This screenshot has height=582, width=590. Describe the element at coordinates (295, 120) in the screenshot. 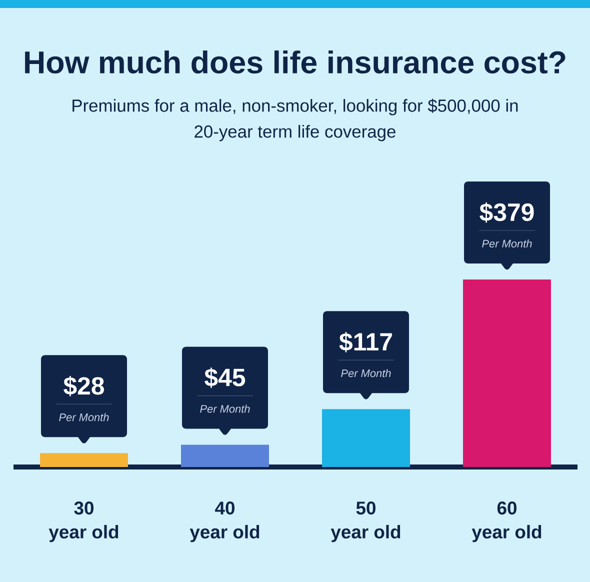

I see `chart-subtitle: Premiums for a male, non-smoker, looking for $500,000 in 20-year term life coverage` at that location.